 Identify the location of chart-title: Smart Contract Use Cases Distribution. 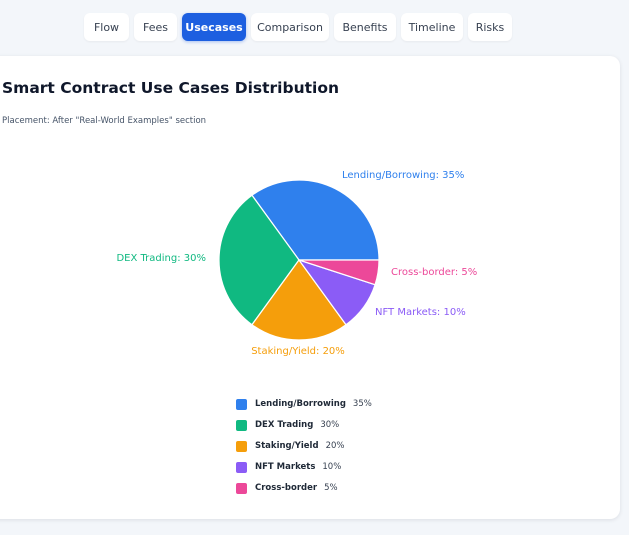
(171, 88).